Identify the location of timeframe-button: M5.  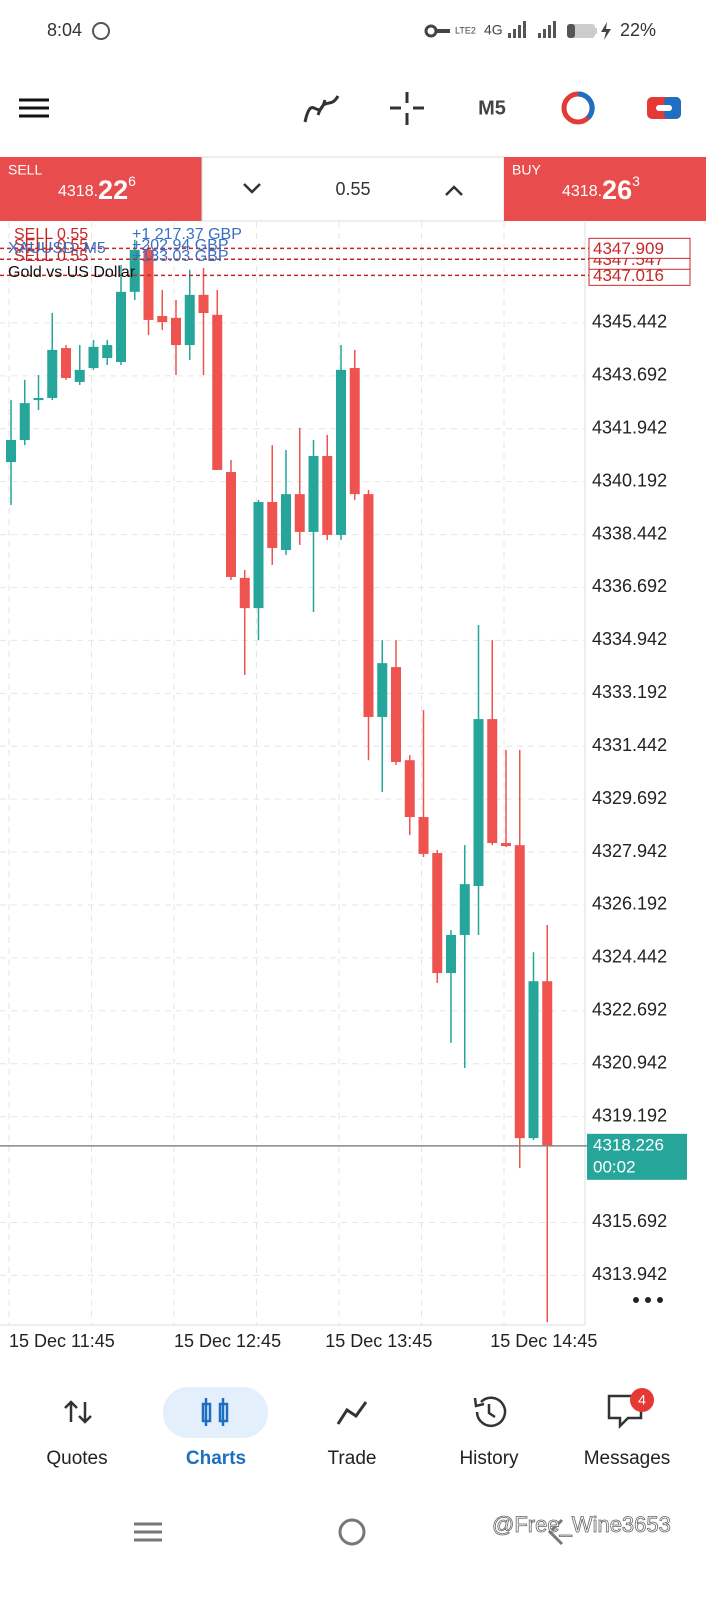
(492, 108).